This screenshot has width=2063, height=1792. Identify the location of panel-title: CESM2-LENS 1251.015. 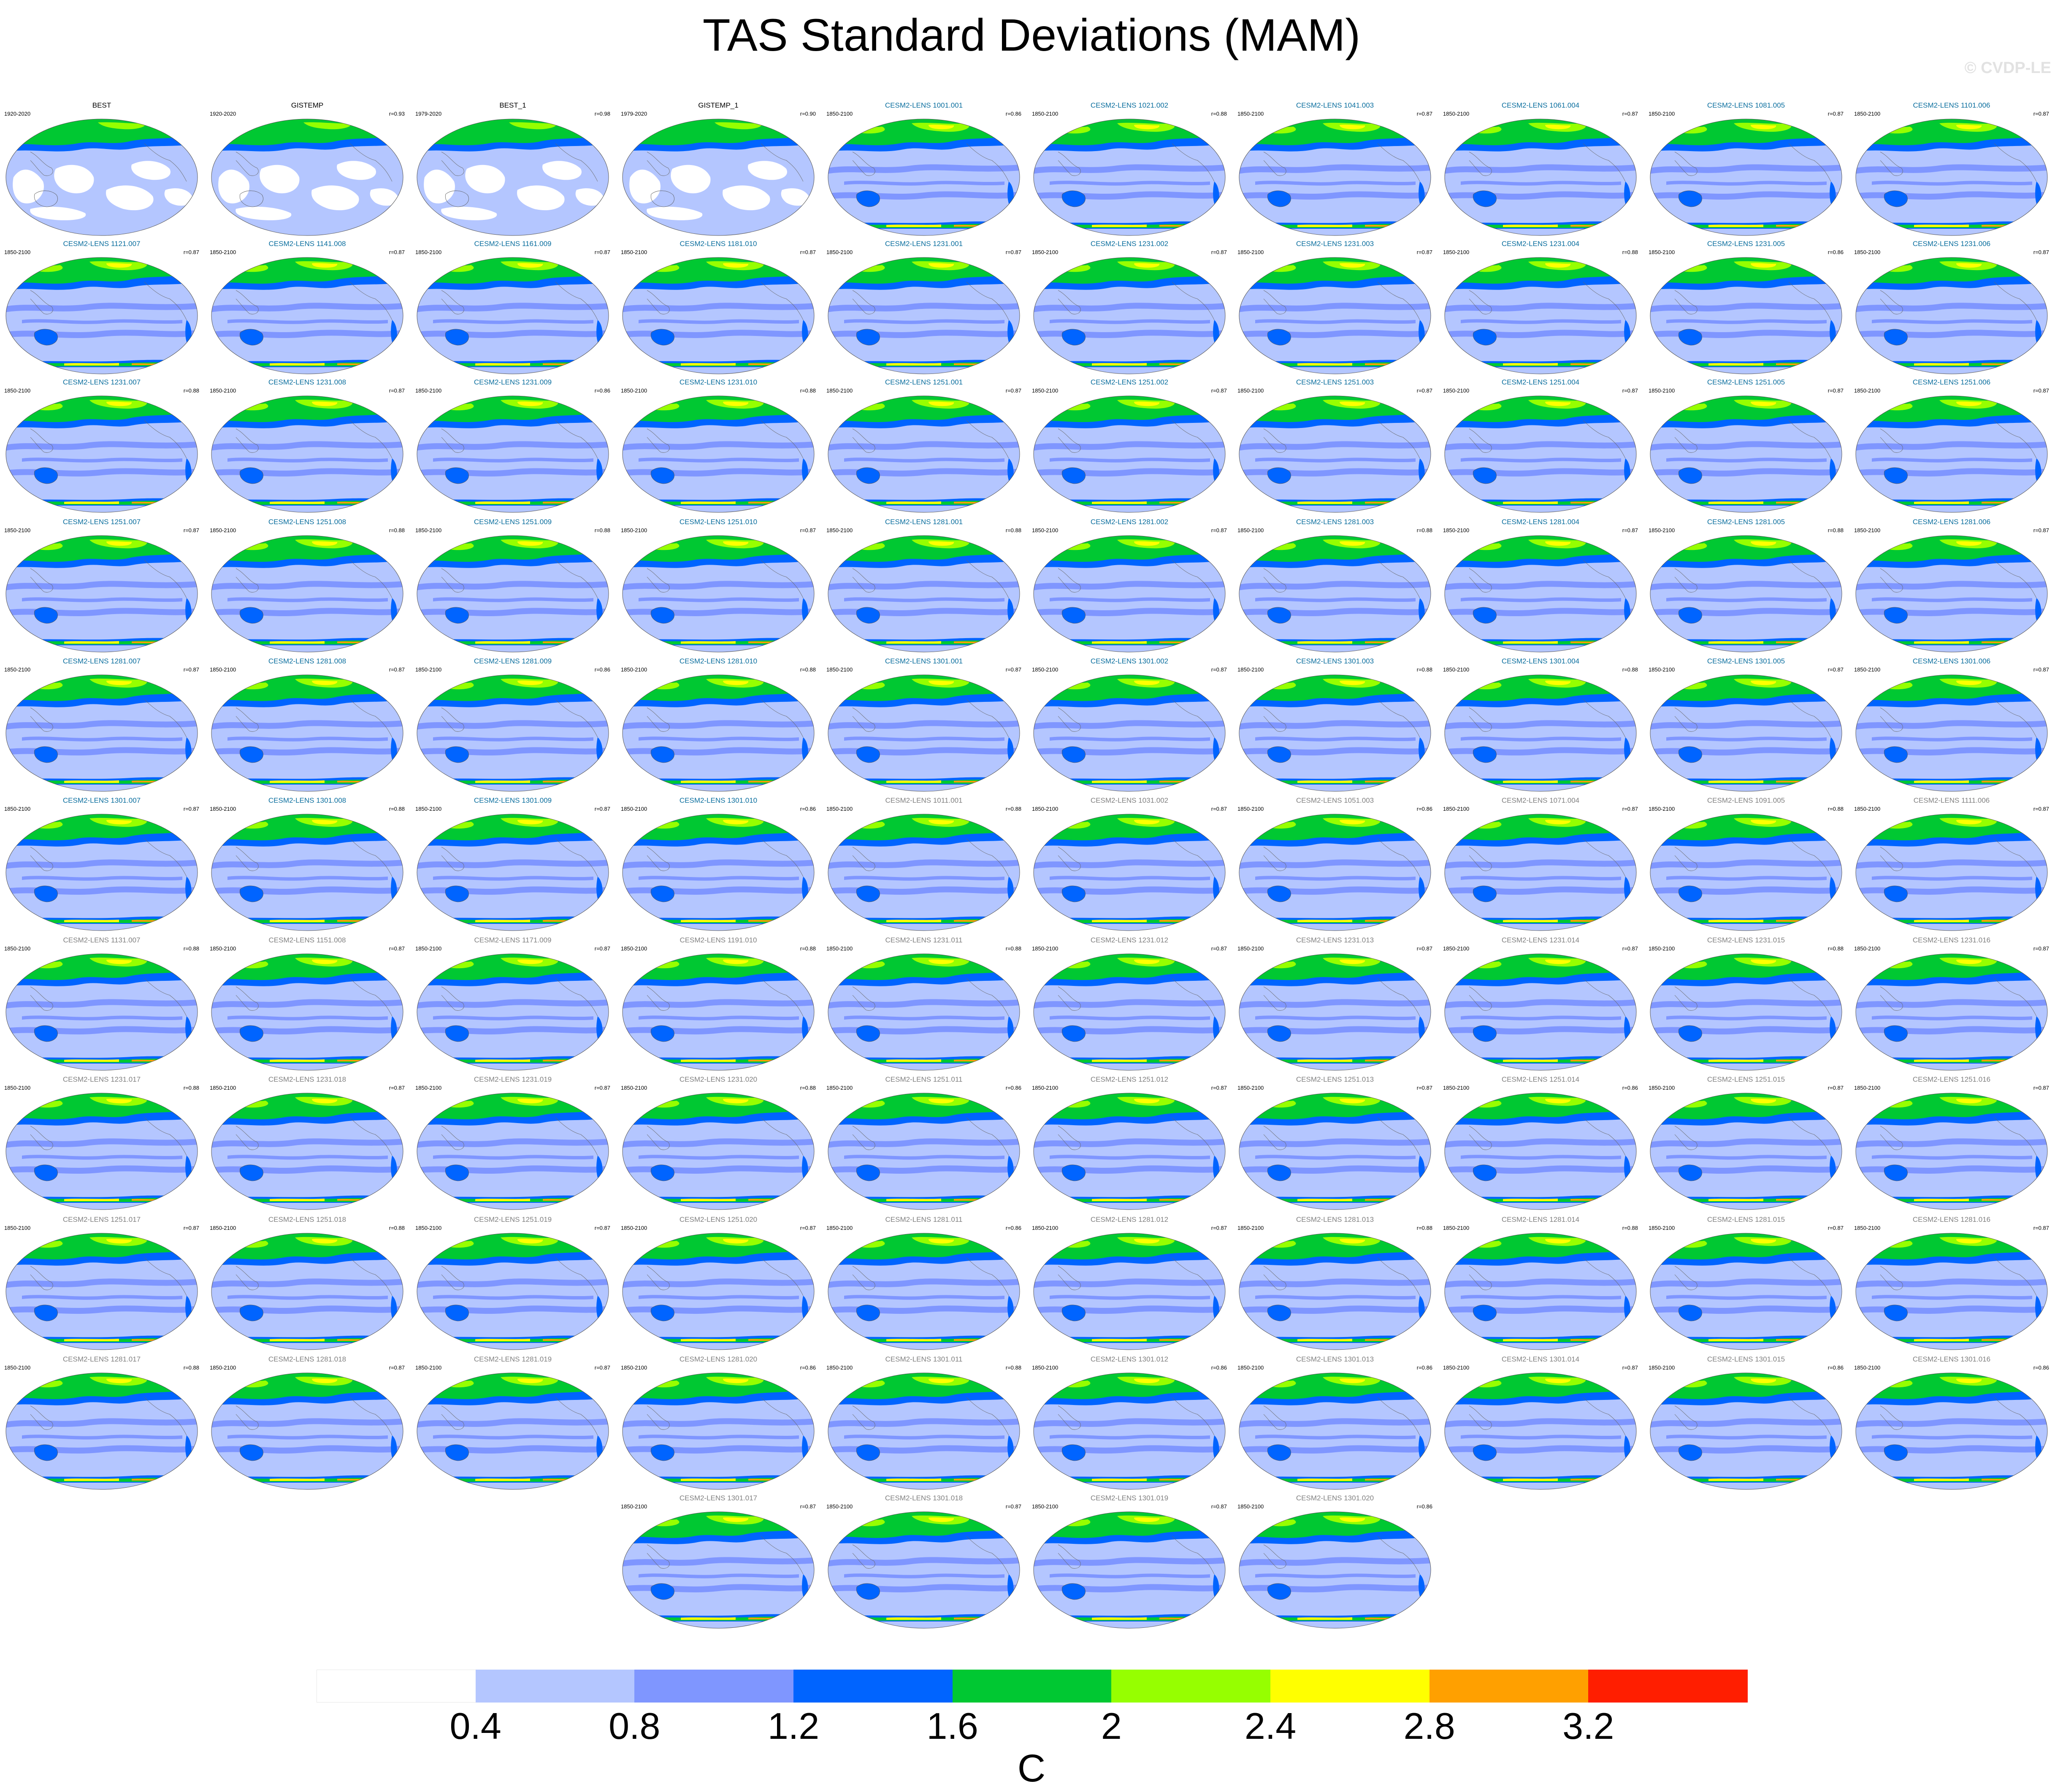
(1746, 1079).